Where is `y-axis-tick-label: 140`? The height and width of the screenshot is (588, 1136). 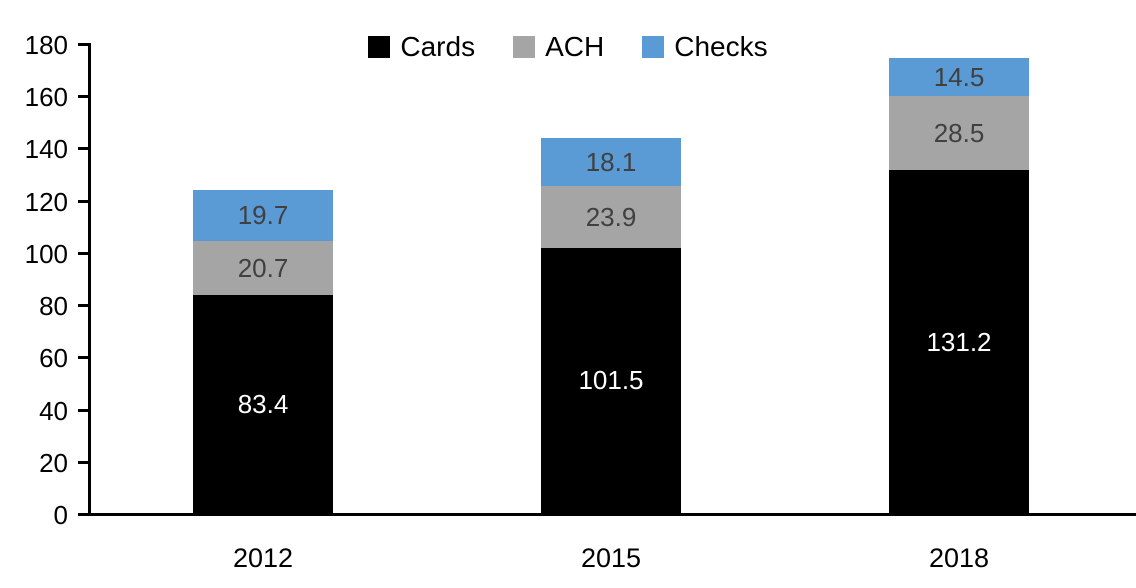
y-axis-tick-label: 140 is located at coordinates (46, 149).